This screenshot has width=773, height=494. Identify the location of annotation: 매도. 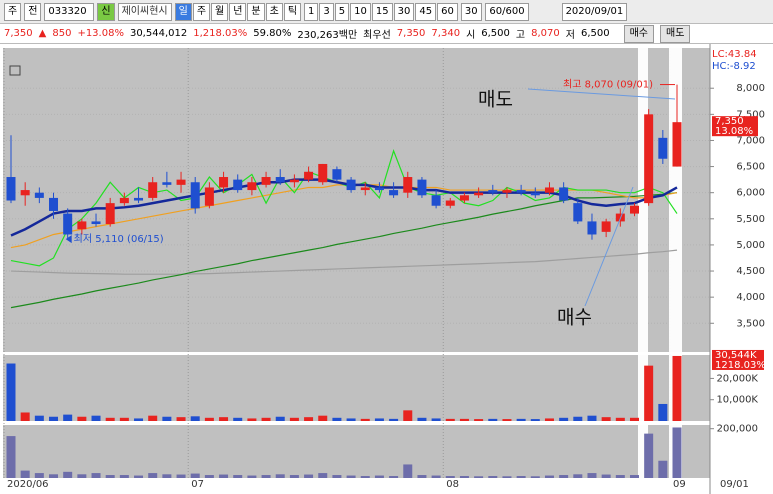
(495, 100).